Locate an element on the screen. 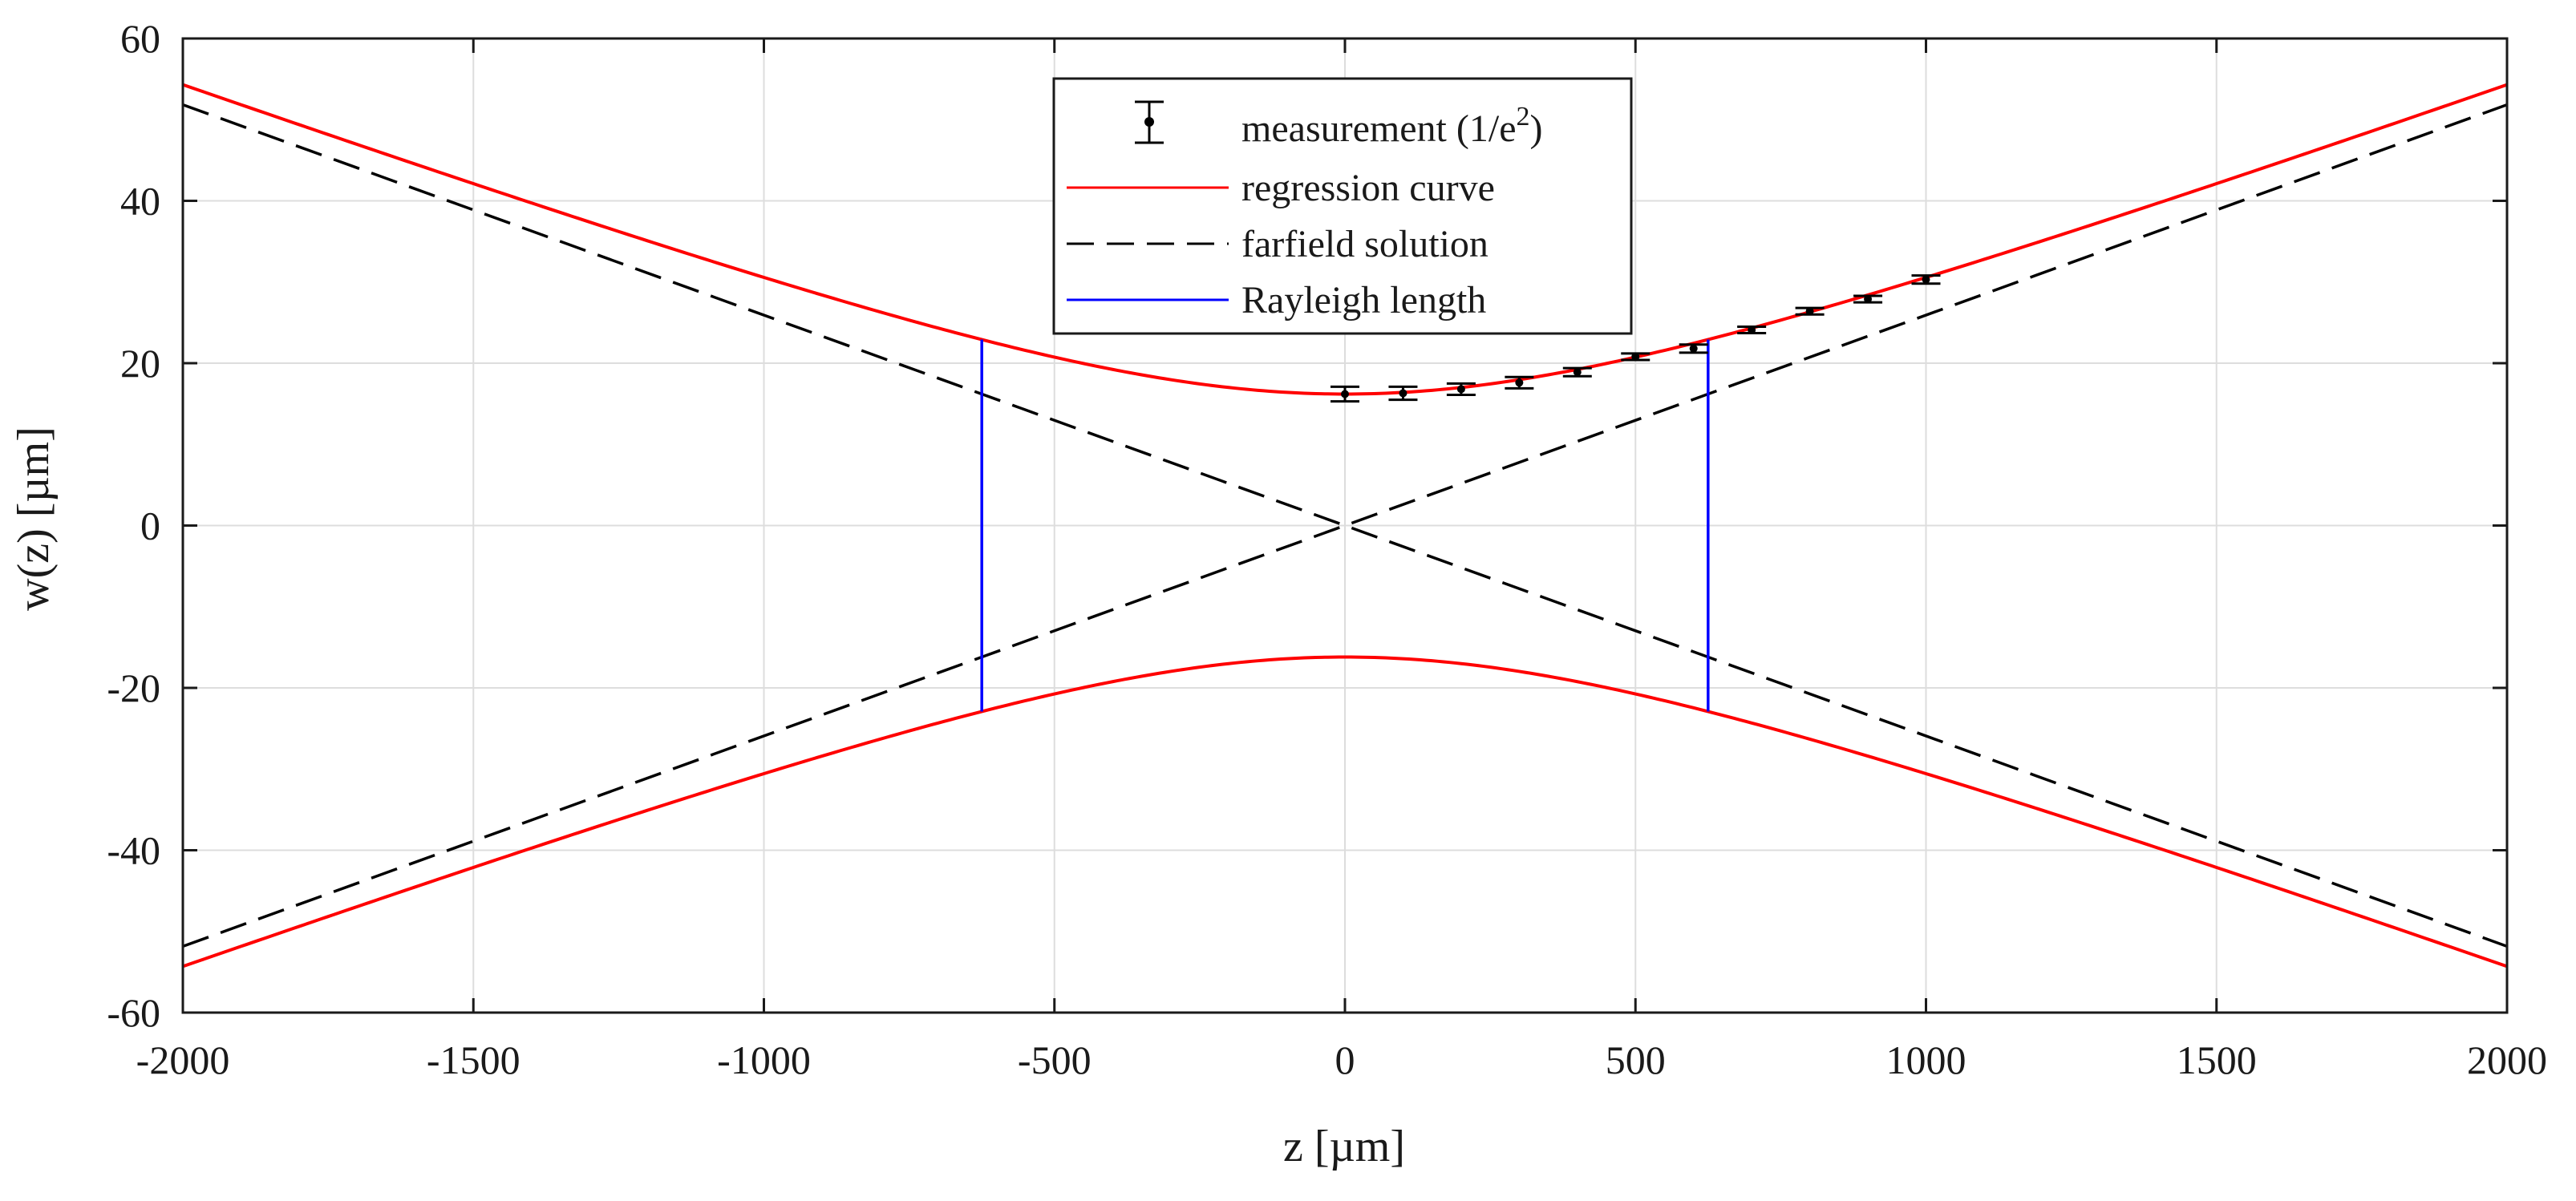  x-tick-label: 1500 is located at coordinates (2217, 1059).